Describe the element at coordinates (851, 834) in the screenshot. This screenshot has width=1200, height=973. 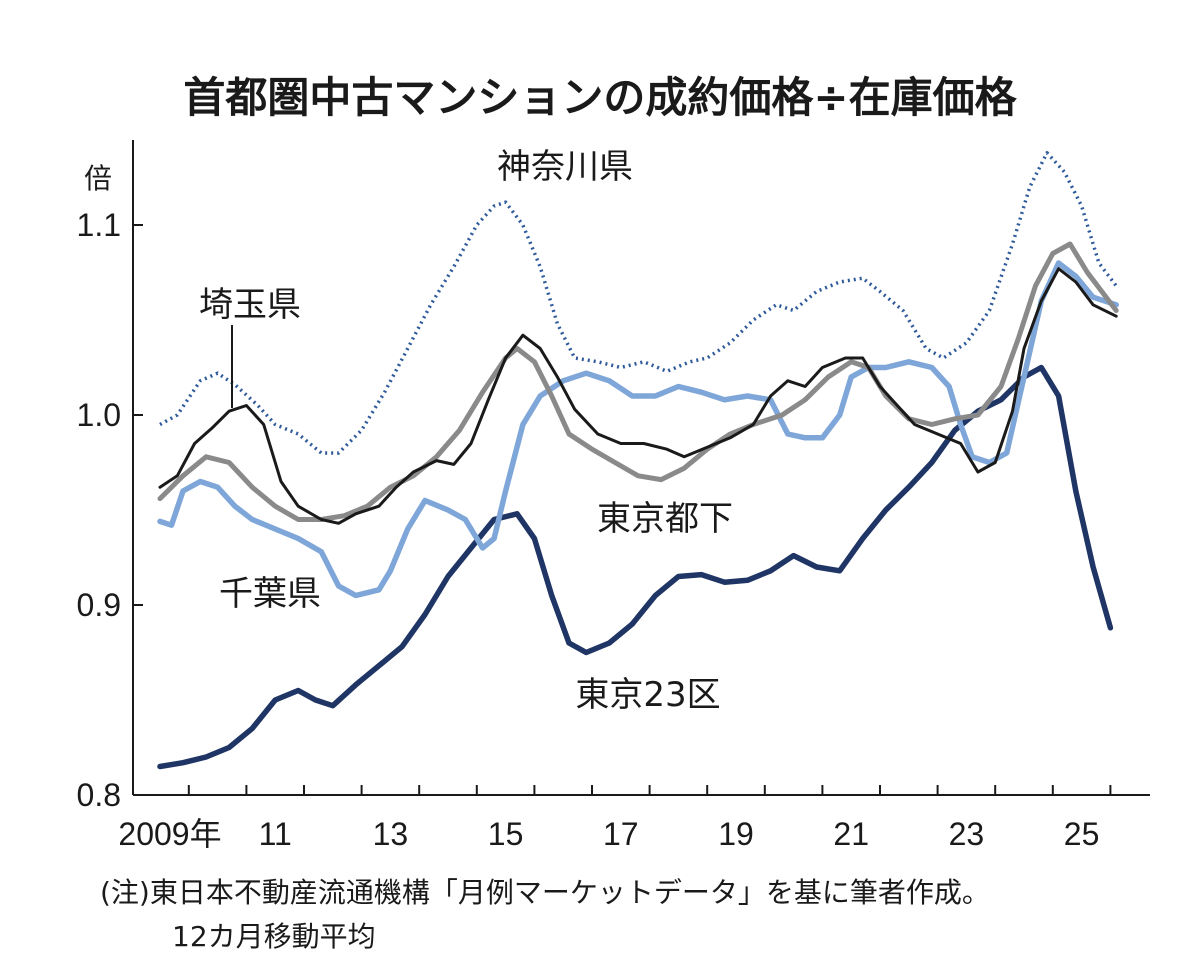
I see `x-tick-label: 21` at that location.